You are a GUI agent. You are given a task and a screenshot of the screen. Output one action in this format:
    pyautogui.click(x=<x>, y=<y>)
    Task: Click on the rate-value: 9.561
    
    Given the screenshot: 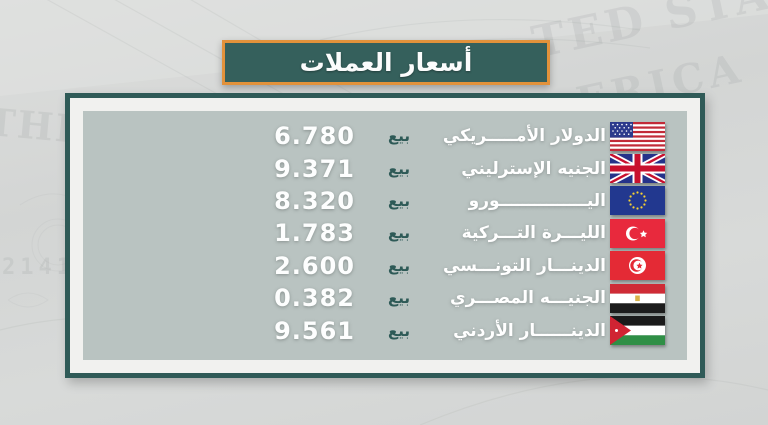 What is the action you would take?
    pyautogui.click(x=314, y=330)
    